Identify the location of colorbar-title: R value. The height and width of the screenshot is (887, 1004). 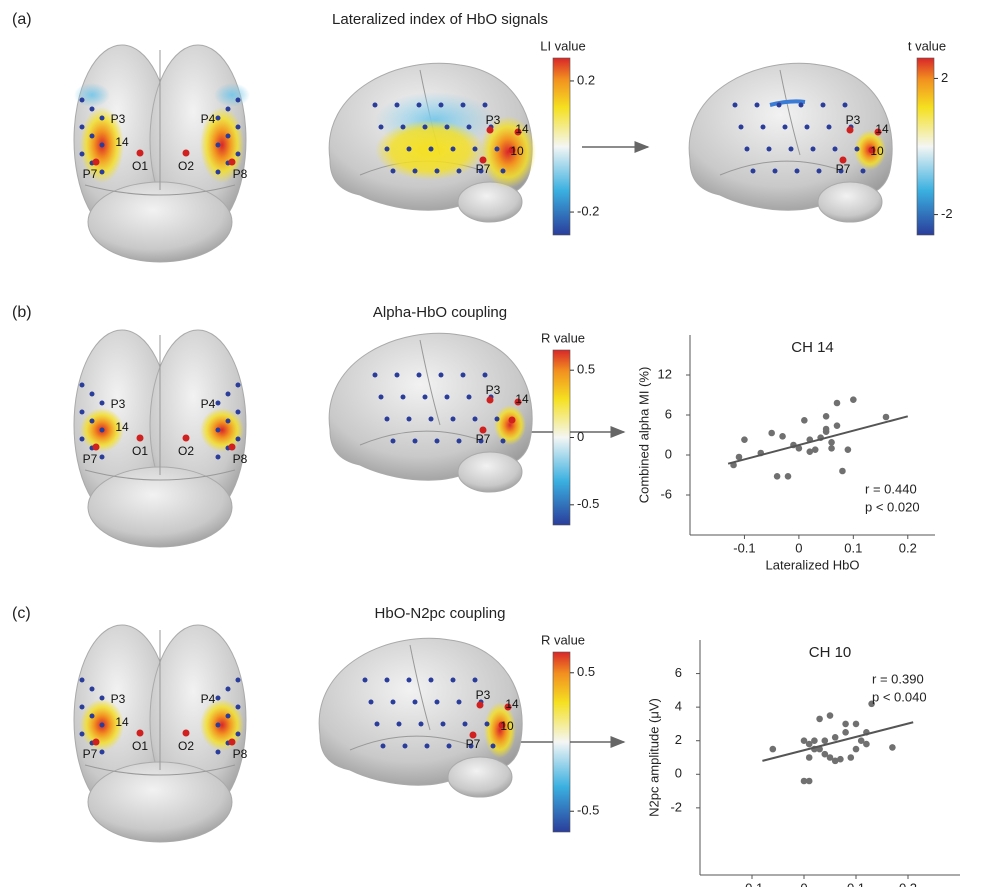
(563, 337).